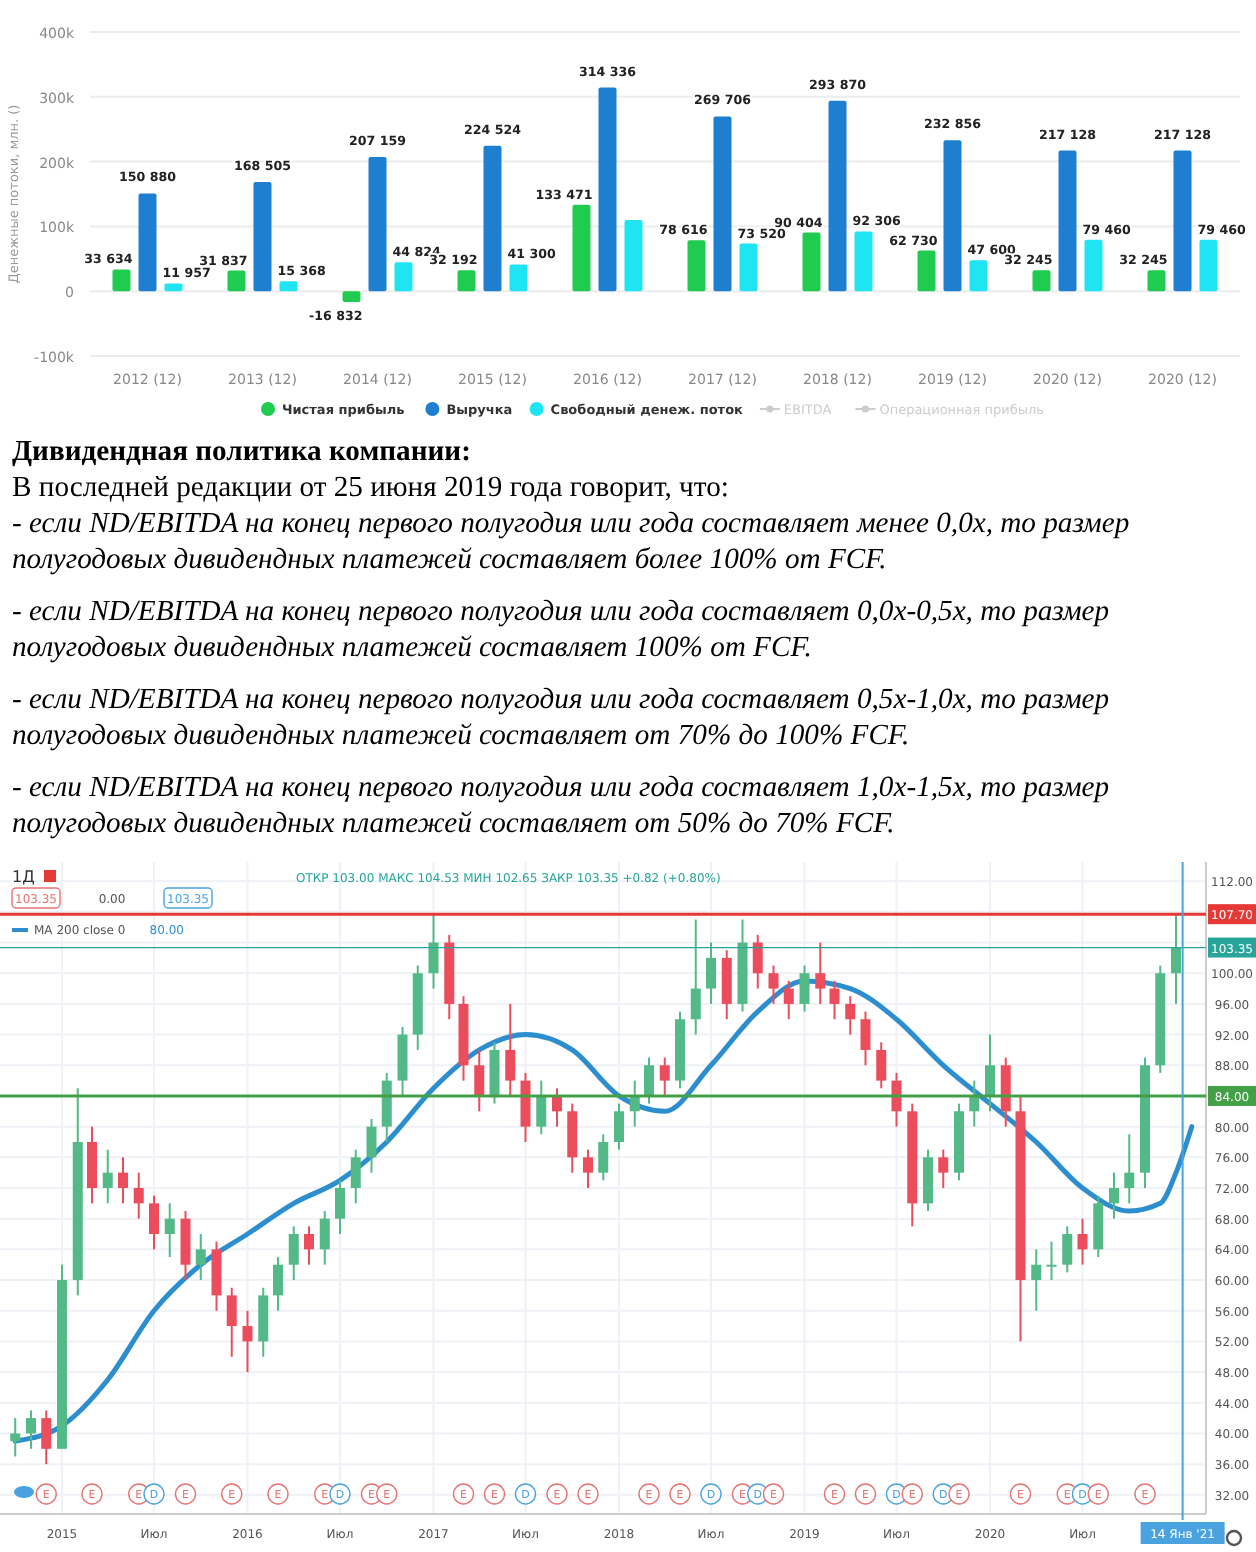 This screenshot has height=1552, width=1256. Describe the element at coordinates (572, 542) in the screenshot. I see `text: - если ND/EBITDA на конец первого полугодия или года составляет менее 0,0x, то размер полугодовых дивидендных платежей составляет более 100% от FCF.` at that location.